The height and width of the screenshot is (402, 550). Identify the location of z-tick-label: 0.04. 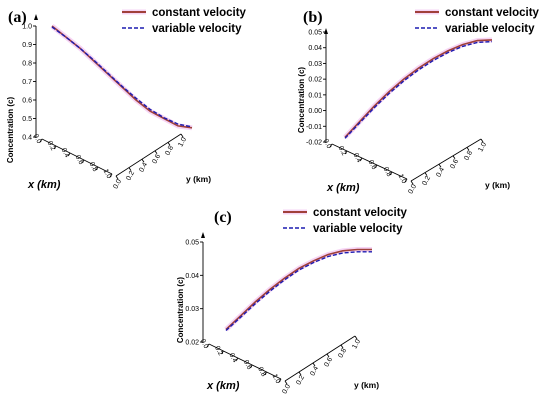
(315, 48).